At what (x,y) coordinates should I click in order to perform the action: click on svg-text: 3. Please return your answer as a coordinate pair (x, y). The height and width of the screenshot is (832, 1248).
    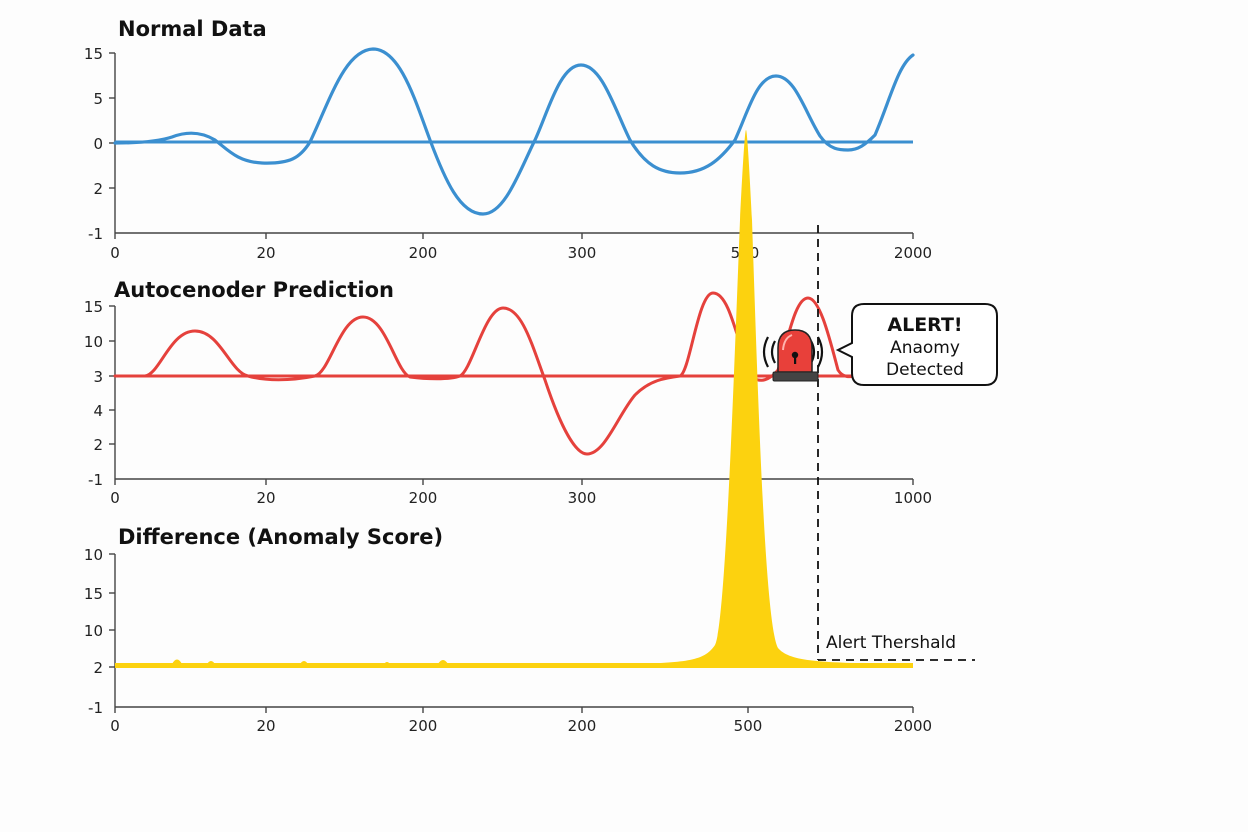
    Looking at the image, I should click on (98, 377).